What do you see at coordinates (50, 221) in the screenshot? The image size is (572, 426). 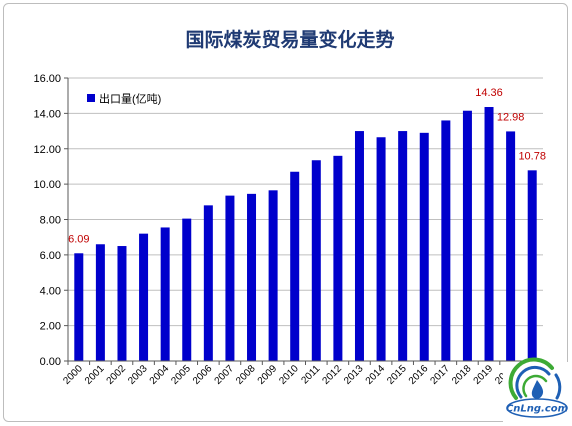 I see `y-tick-label: 8.00` at bounding box center [50, 221].